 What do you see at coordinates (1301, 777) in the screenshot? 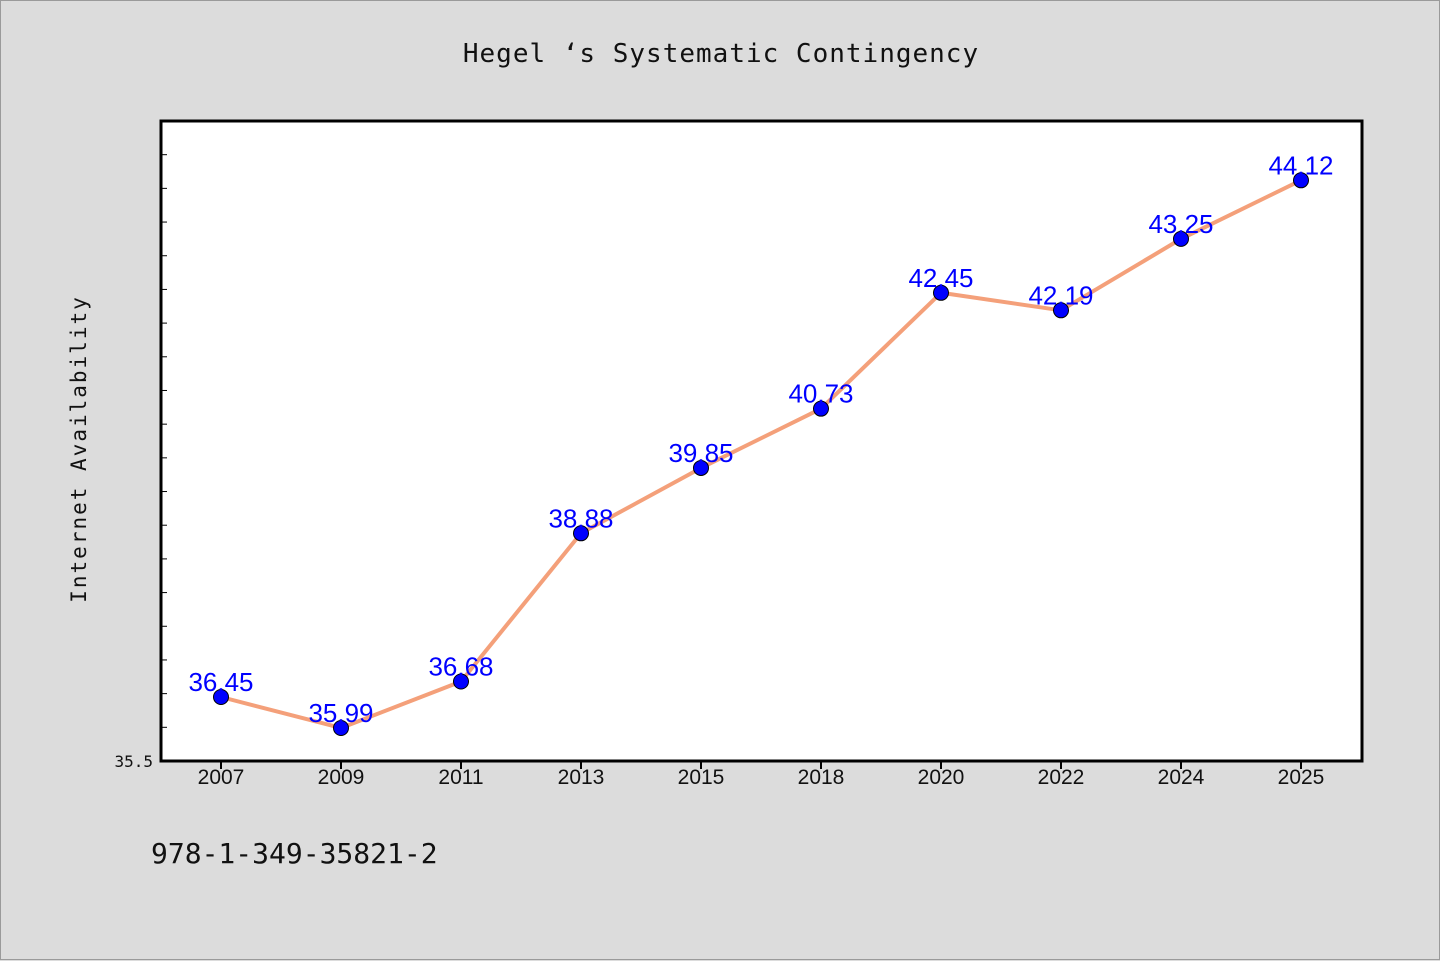
I see `x-tick-label: 2025` at bounding box center [1301, 777].